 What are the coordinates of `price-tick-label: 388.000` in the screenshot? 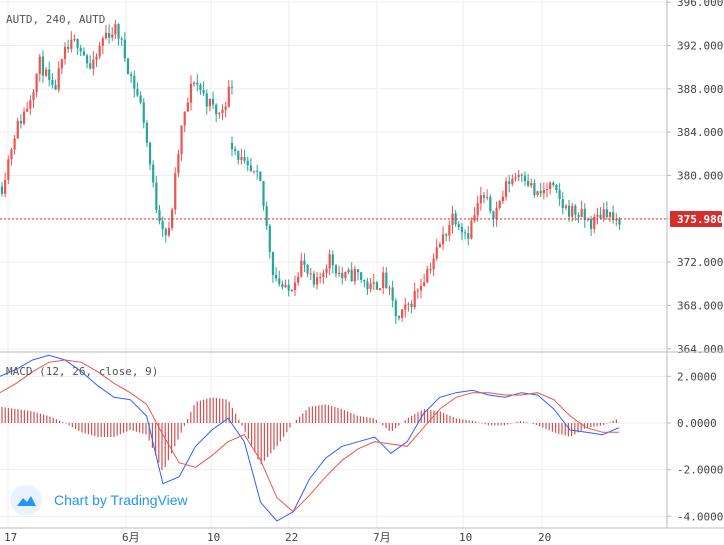 It's located at (700, 89).